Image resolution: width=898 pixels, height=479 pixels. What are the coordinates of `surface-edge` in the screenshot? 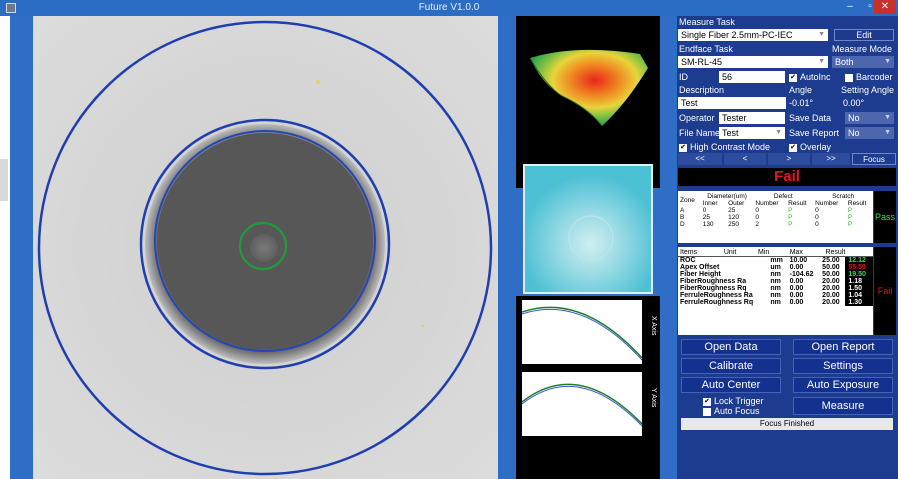 It's located at (566, 92).